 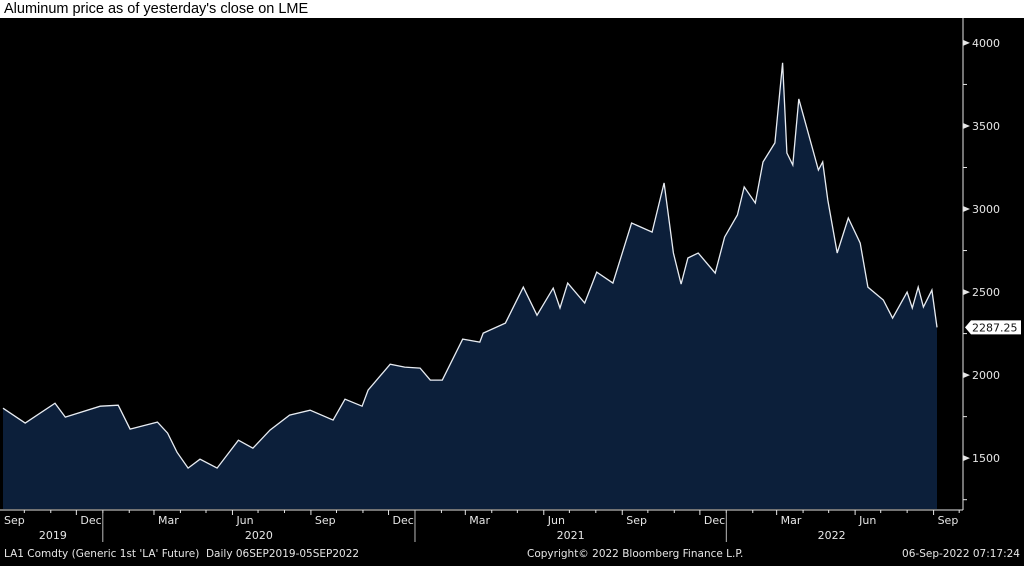 I want to click on last-value-box, so click(x=993, y=327).